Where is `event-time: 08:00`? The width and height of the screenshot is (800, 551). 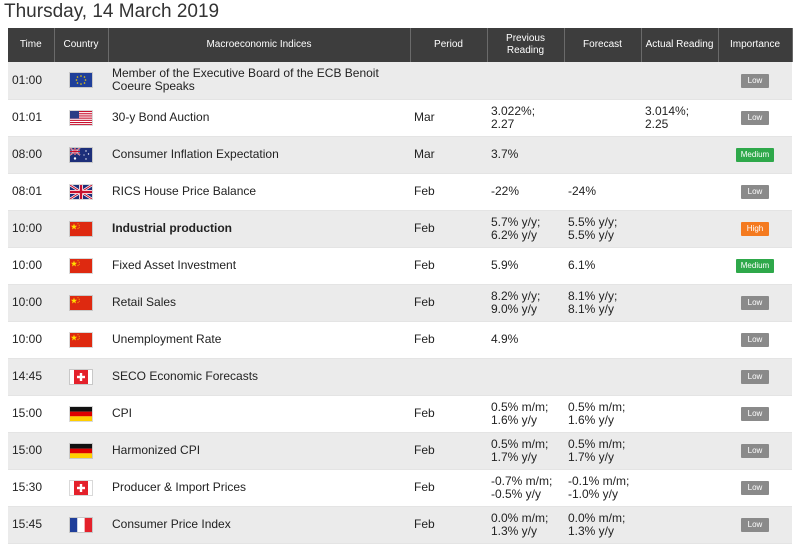 event-time: 08:00 is located at coordinates (31, 155).